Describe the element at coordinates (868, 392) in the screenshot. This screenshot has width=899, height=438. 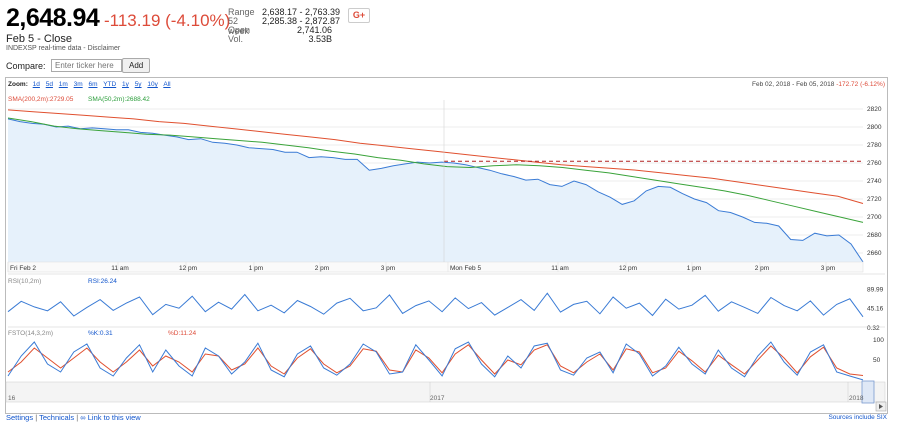
I see `timeline-range-handle` at that location.